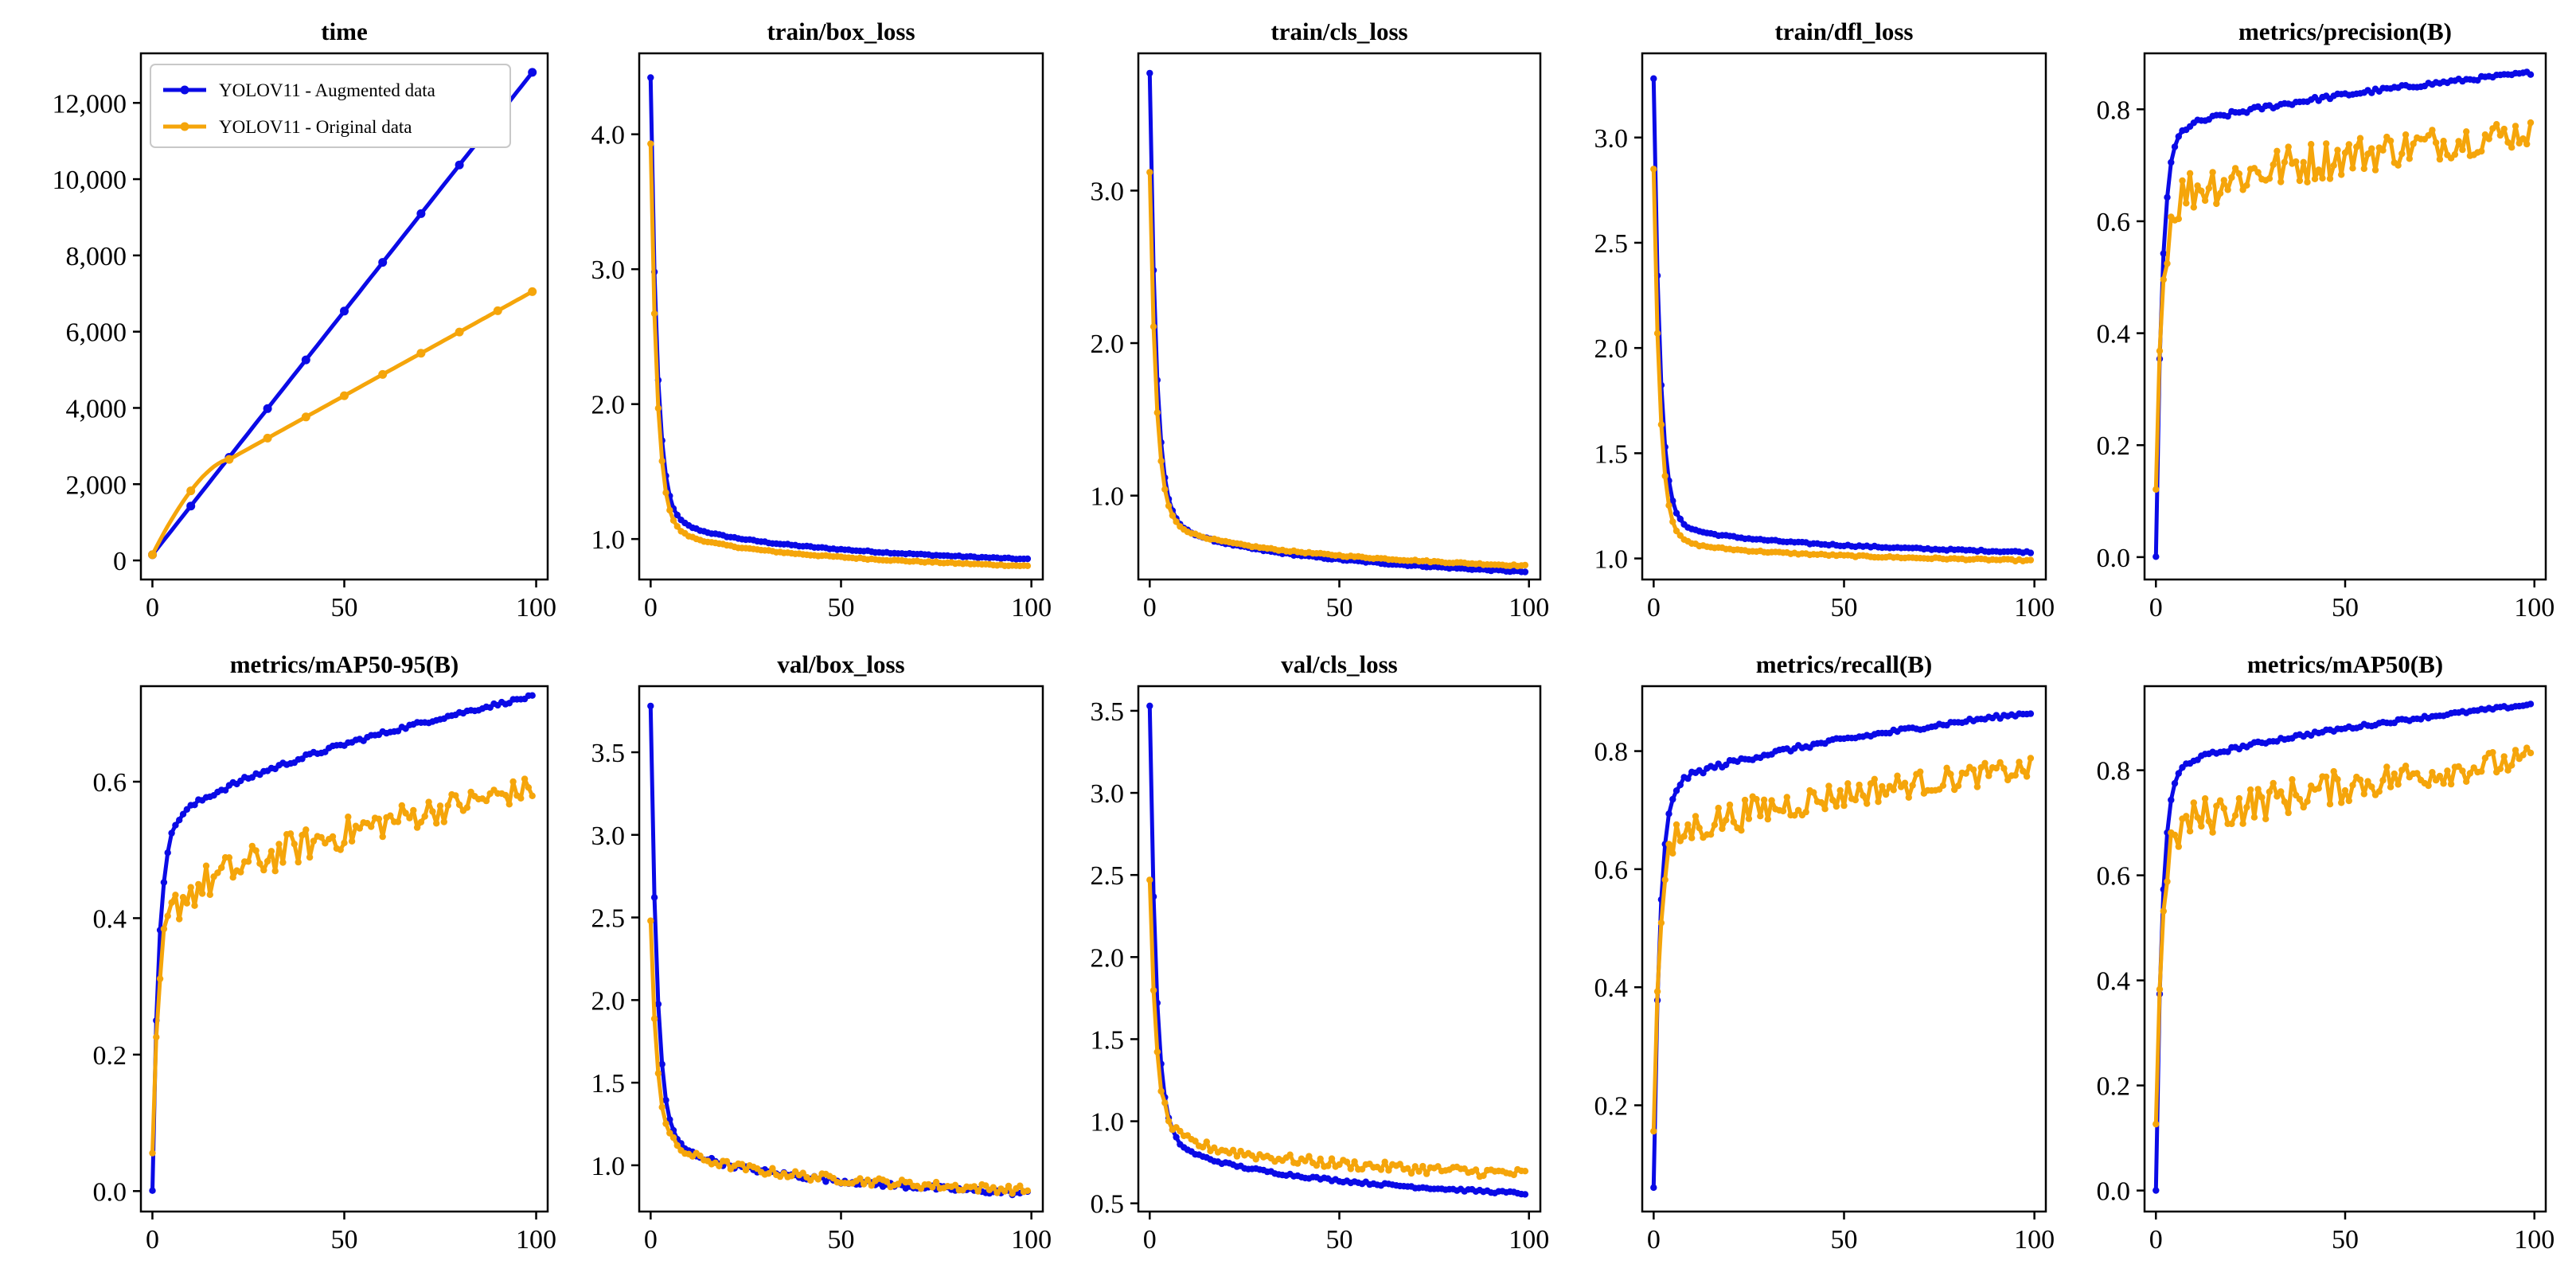 The image size is (2576, 1280). Describe the element at coordinates (327, 90) in the screenshot. I see `legend-label: YOLOV11 - Augmented data` at that location.